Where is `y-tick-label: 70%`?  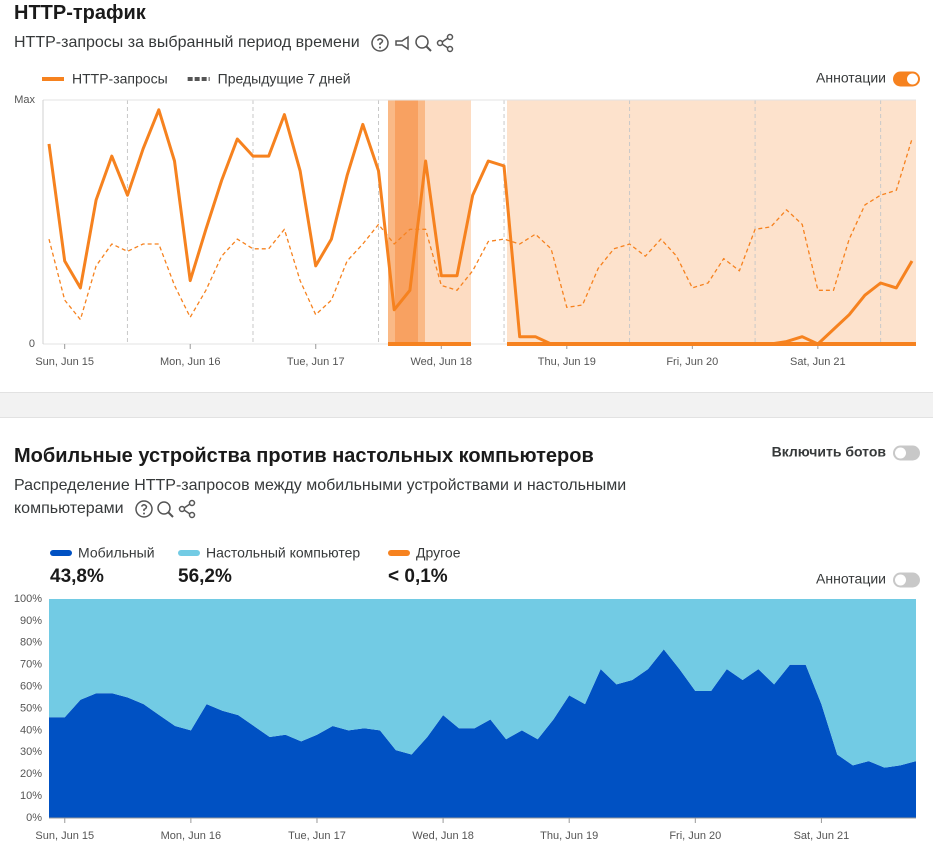
y-tick-label: 70% is located at coordinates (31, 665).